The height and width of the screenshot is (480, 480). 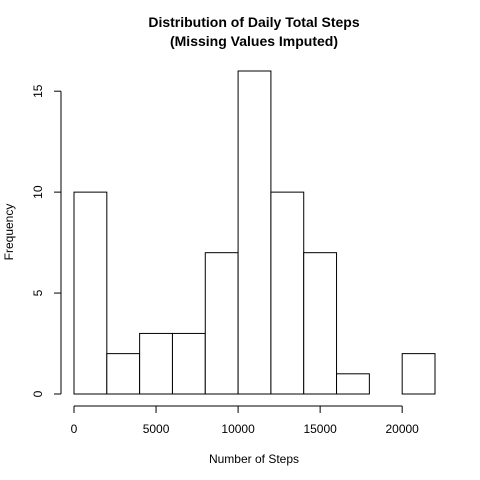 What do you see at coordinates (238, 429) in the screenshot?
I see `x-tick-label: 10000` at bounding box center [238, 429].